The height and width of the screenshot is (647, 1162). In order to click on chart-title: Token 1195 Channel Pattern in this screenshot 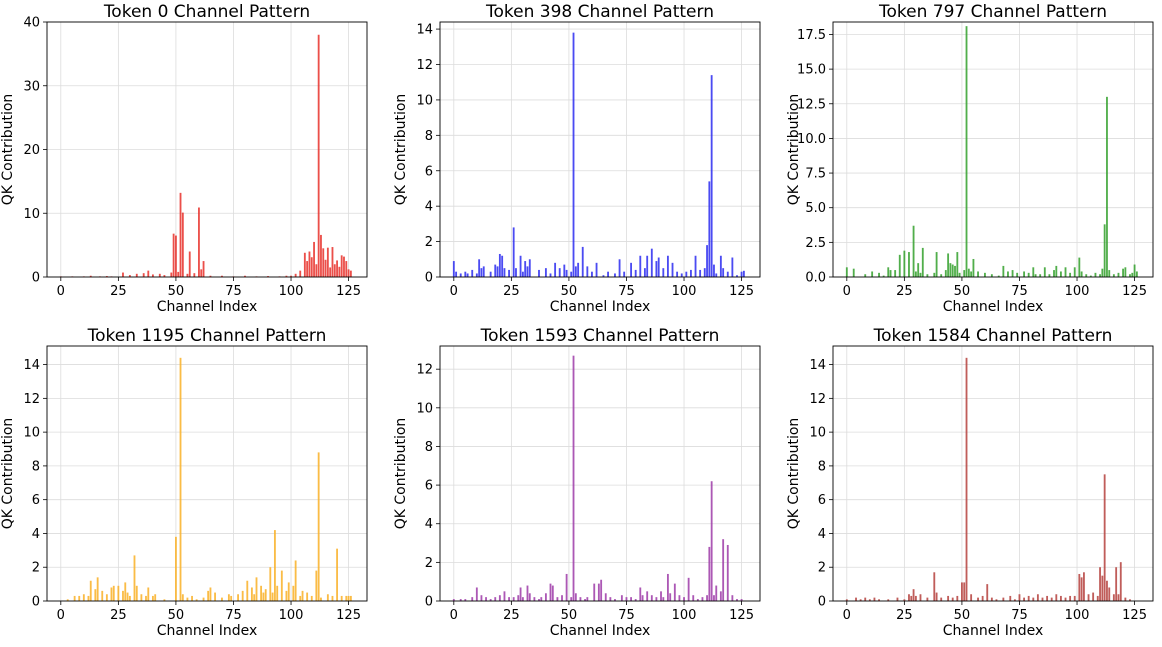, I will do `click(207, 336)`.